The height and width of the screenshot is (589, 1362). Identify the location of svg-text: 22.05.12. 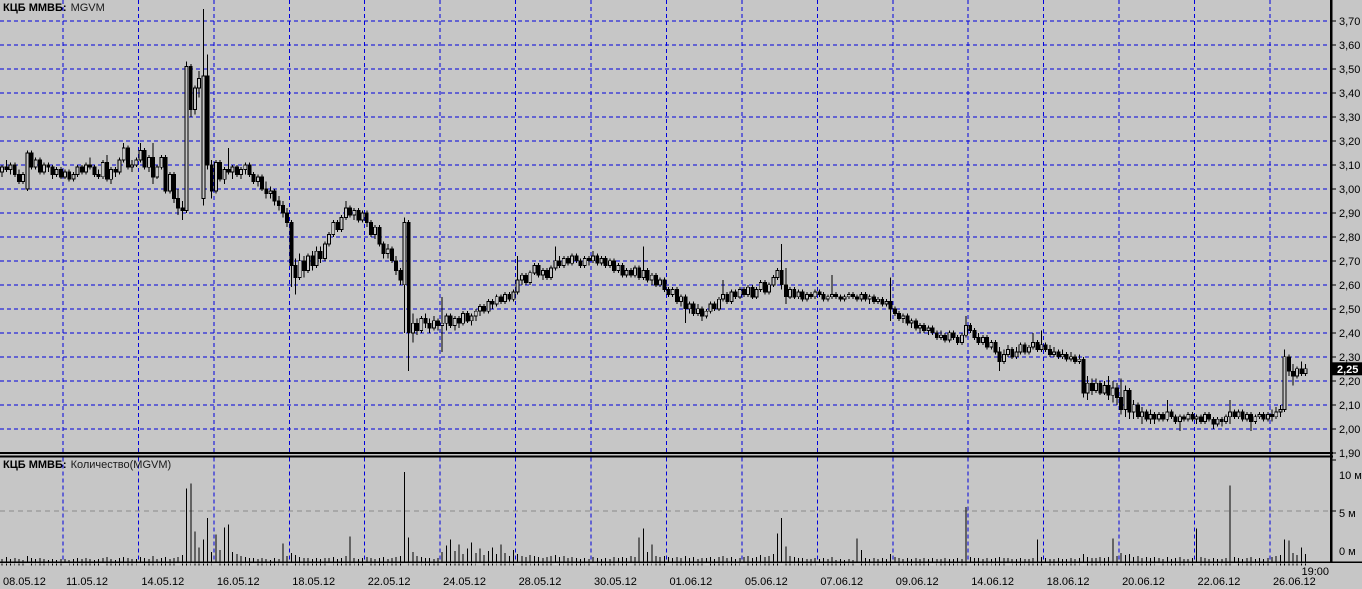
(389, 582).